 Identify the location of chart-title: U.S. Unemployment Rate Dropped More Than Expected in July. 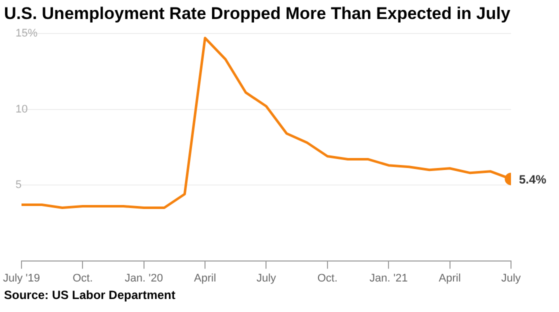
(257, 14).